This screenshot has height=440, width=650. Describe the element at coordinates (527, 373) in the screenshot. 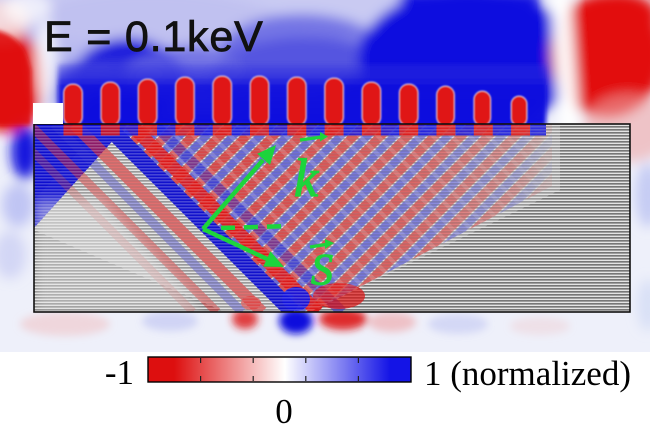

I see `svg-text: 1 (normalized)` at that location.